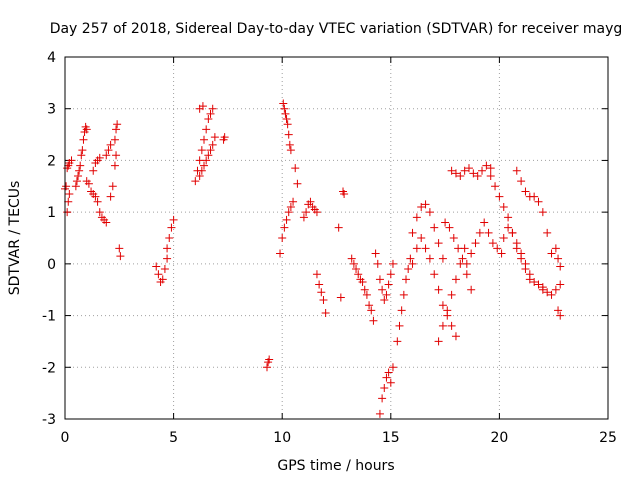 Image resolution: width=640 pixels, height=480 pixels. Describe the element at coordinates (608, 438) in the screenshot. I see `x-tick-label: 25` at that location.